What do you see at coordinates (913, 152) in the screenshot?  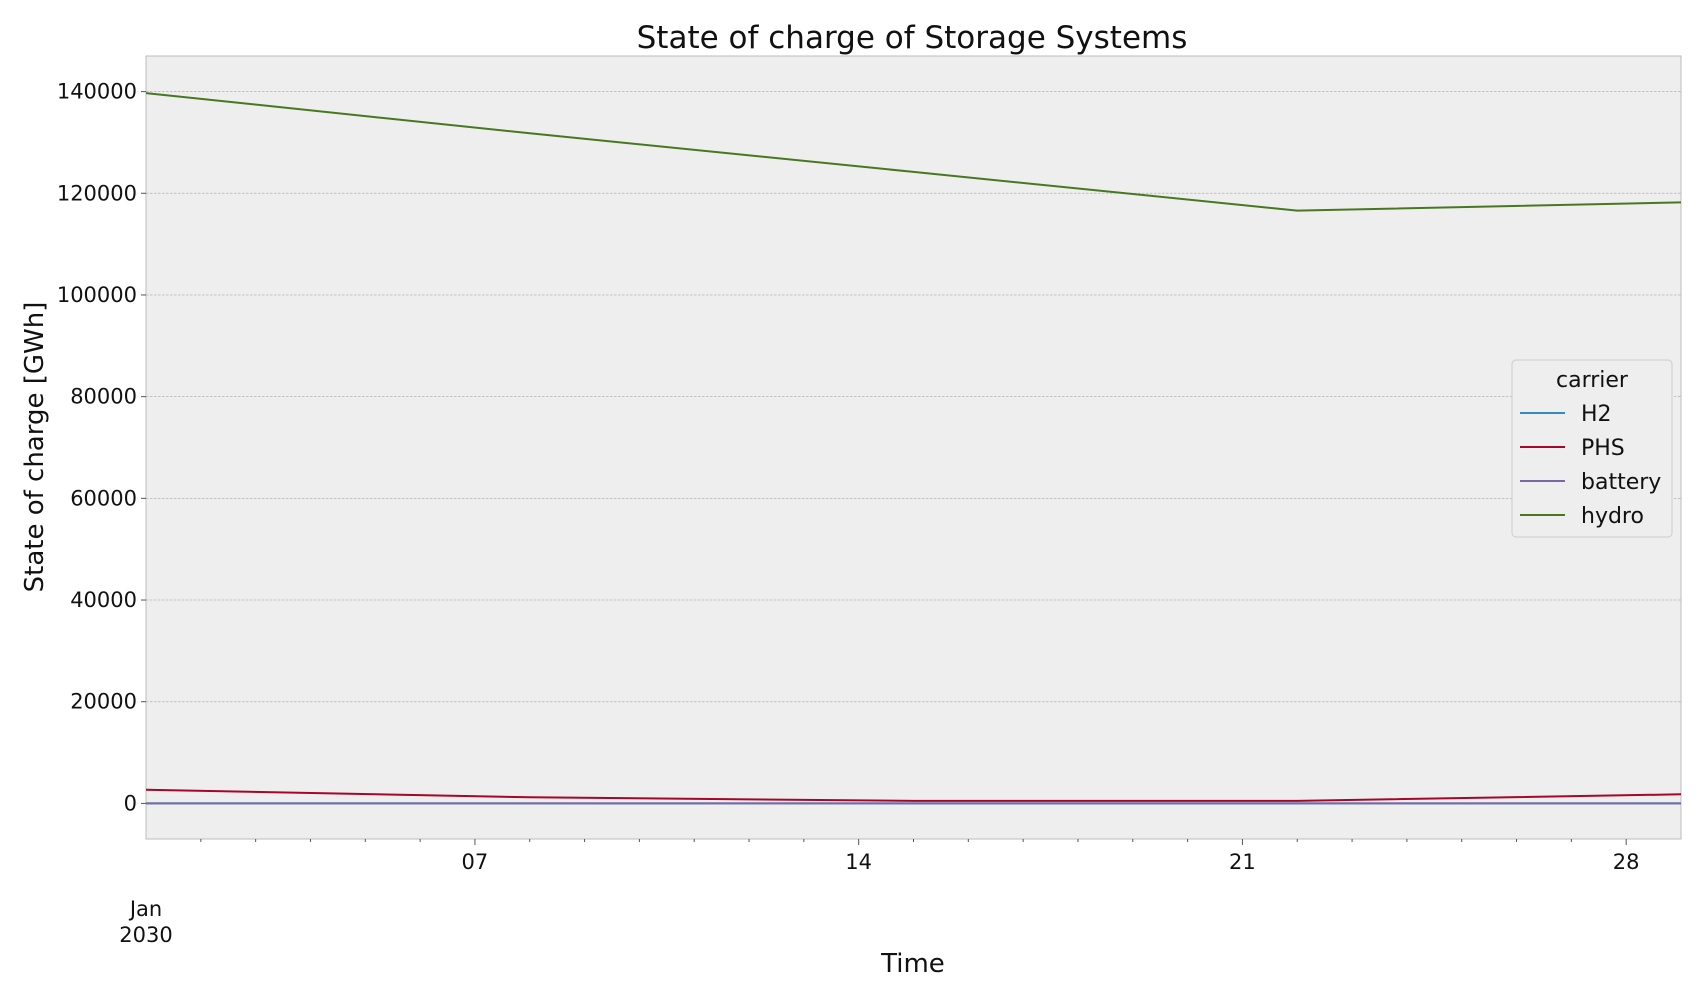 I see `series-line-hydro` at bounding box center [913, 152].